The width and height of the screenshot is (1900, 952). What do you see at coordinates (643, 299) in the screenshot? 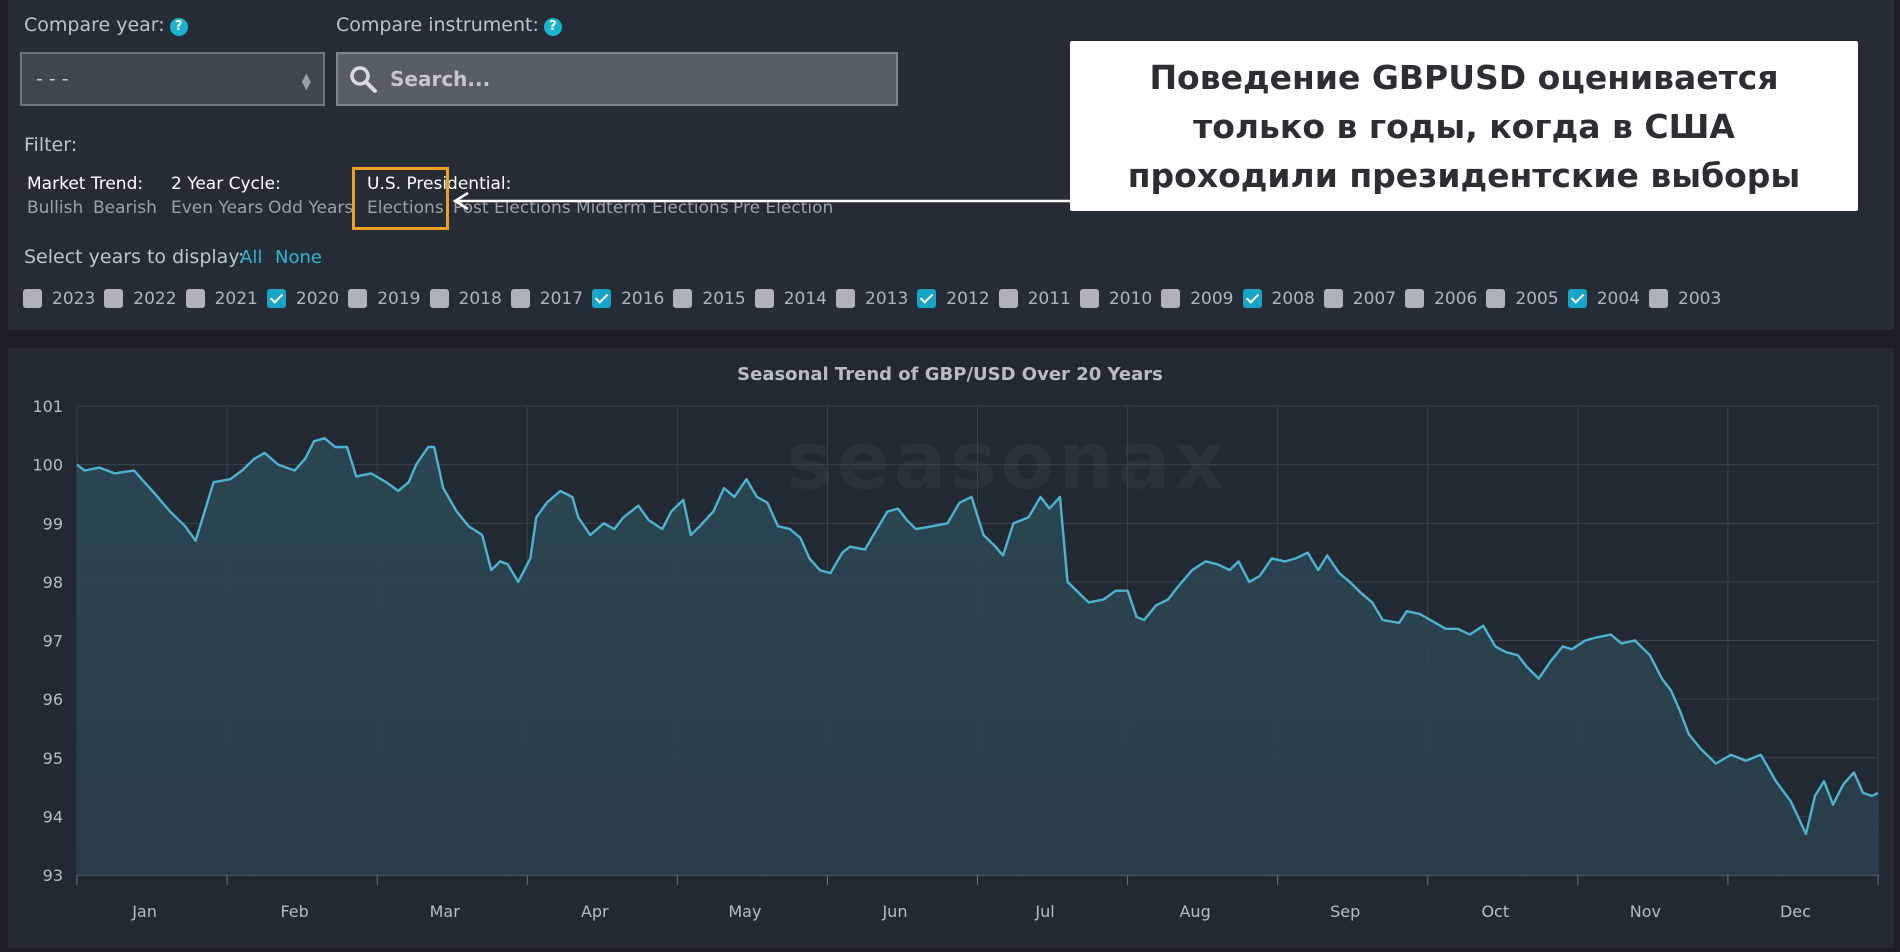
I see `year-label: 2016` at bounding box center [643, 299].